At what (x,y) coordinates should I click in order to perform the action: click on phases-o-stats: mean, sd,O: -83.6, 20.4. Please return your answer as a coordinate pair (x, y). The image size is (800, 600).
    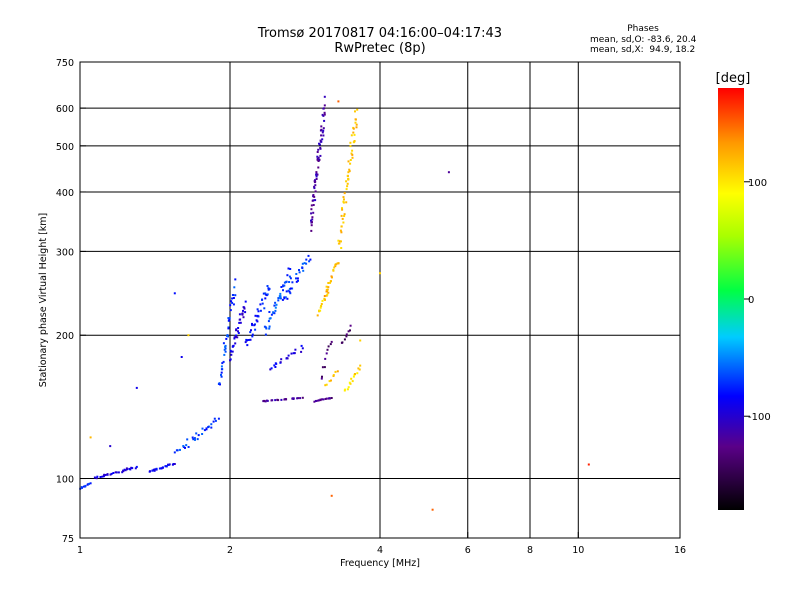
    Looking at the image, I should click on (643, 39).